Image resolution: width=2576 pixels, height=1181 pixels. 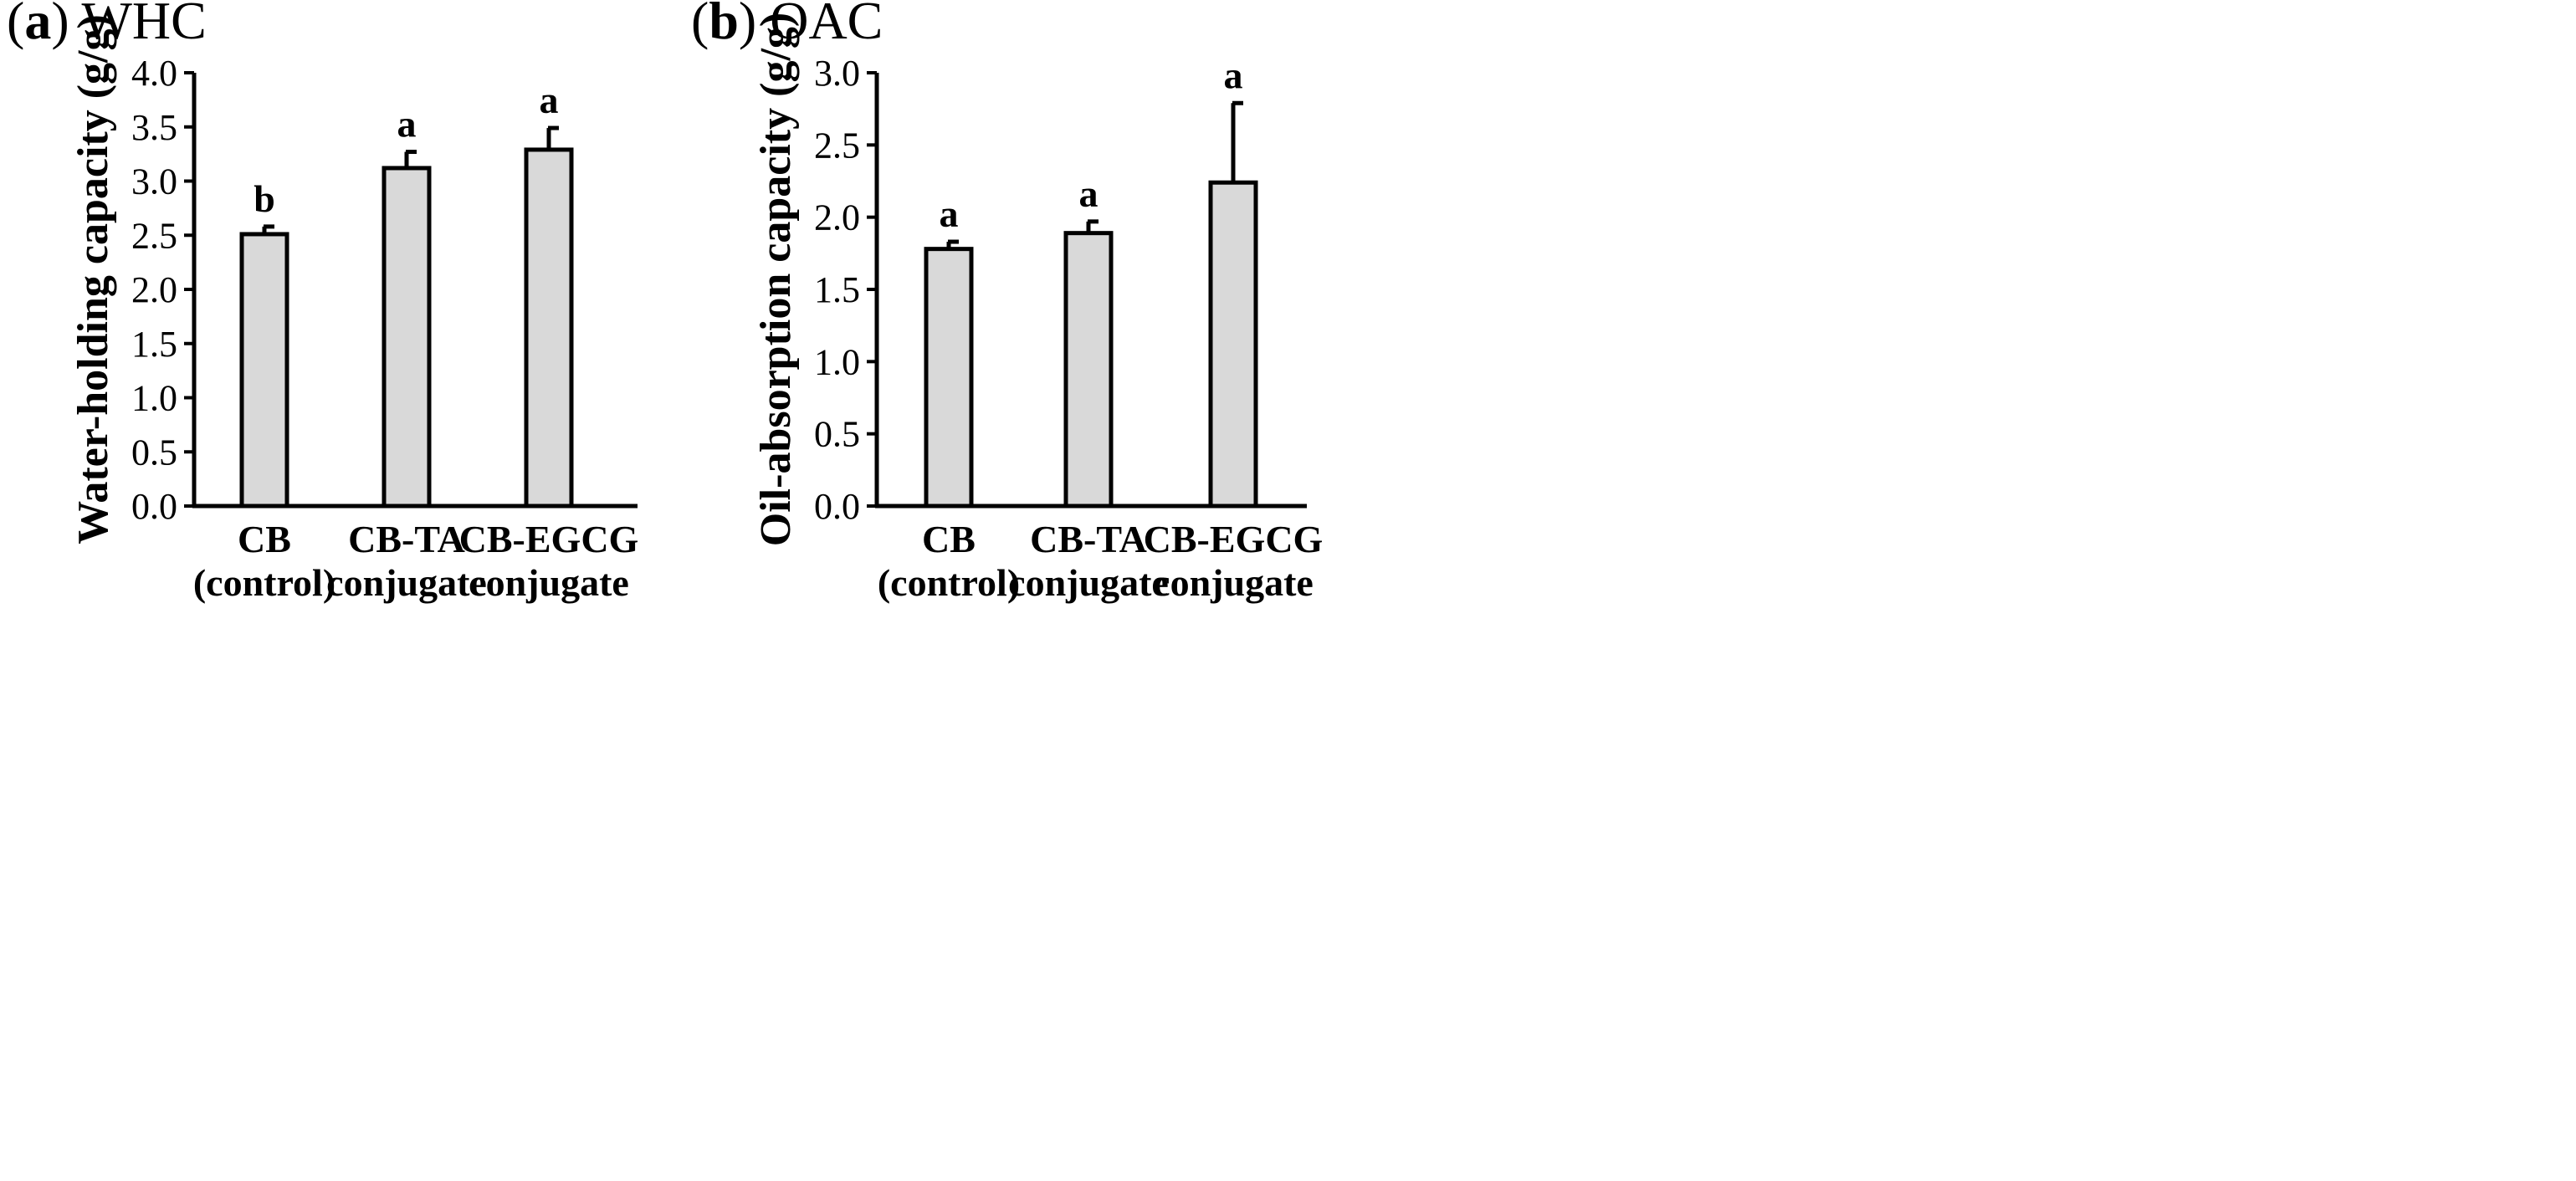 I want to click on panel-title: (b) OAC, so click(x=787, y=25).